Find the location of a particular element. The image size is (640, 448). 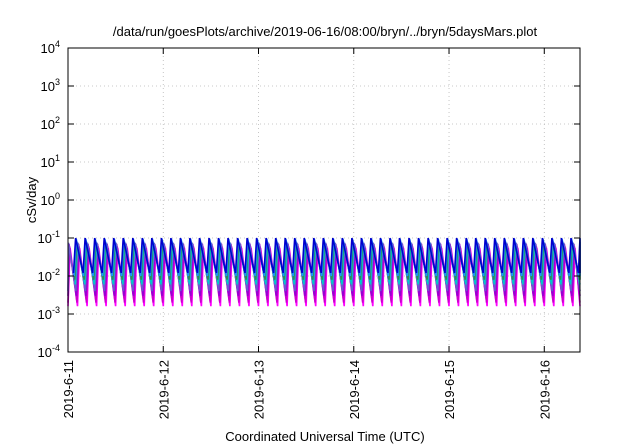

series-group is located at coordinates (324, 272).